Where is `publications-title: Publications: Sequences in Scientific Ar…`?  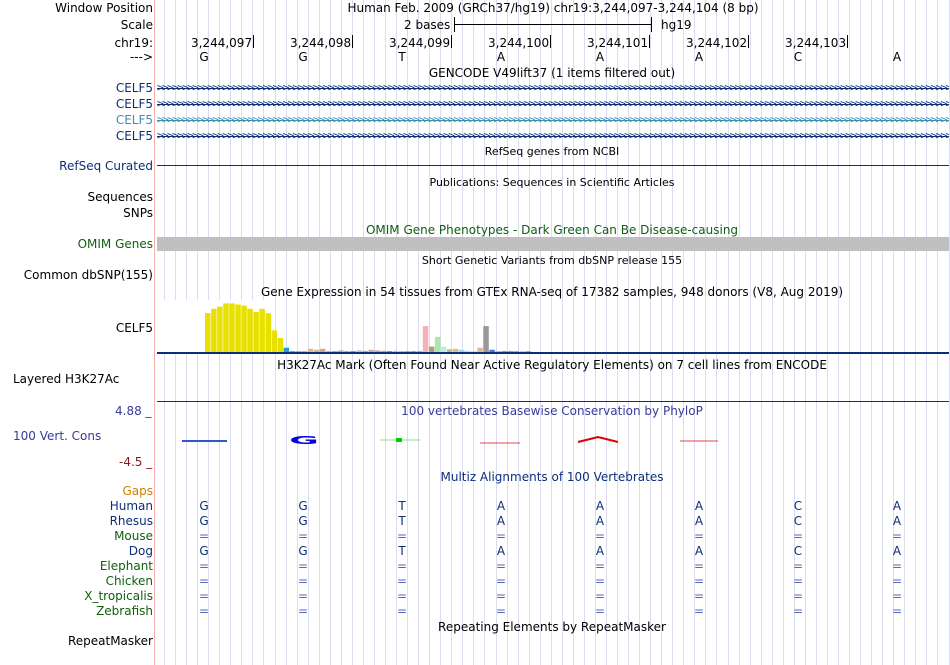
publications-title: Publications: Sequences in Scientific Ar… is located at coordinates (552, 182).